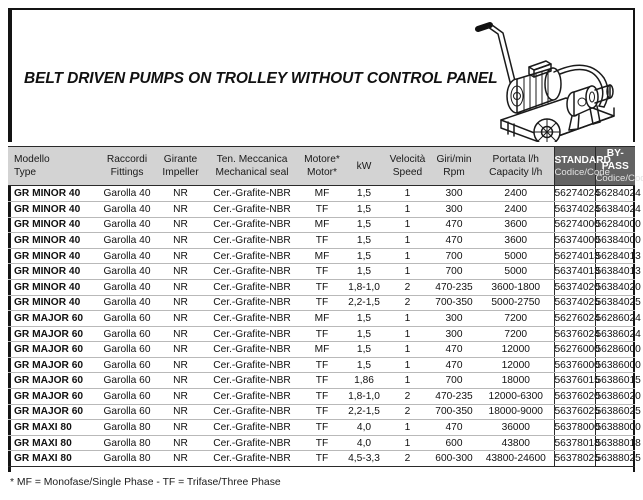 The image size is (643, 500). Describe the element at coordinates (127, 160) in the screenshot. I see `col-header-fittings-it: Raccordi` at that location.